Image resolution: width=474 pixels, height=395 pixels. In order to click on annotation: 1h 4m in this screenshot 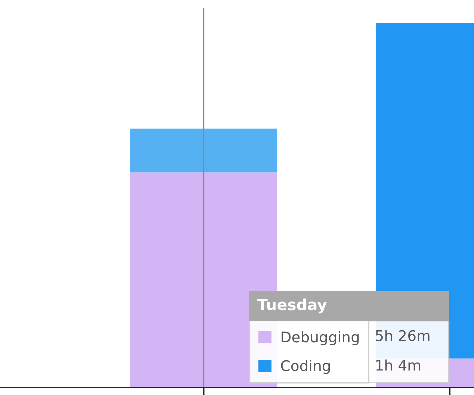, I will do `click(398, 365)`.